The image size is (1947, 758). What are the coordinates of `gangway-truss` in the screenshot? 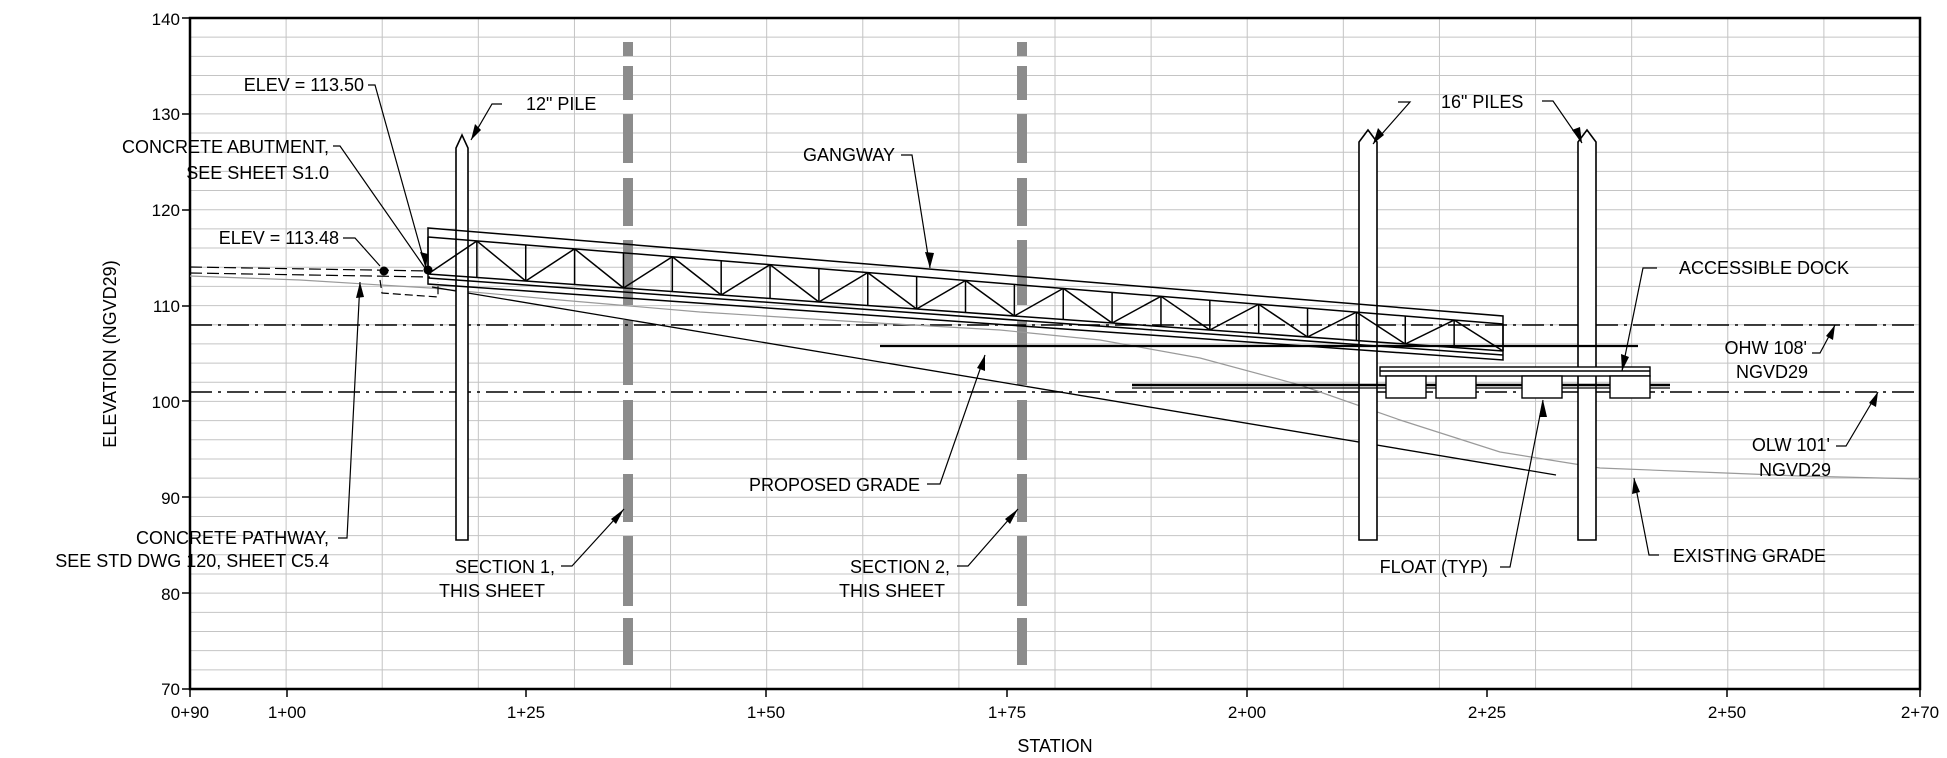 It's located at (965, 294).